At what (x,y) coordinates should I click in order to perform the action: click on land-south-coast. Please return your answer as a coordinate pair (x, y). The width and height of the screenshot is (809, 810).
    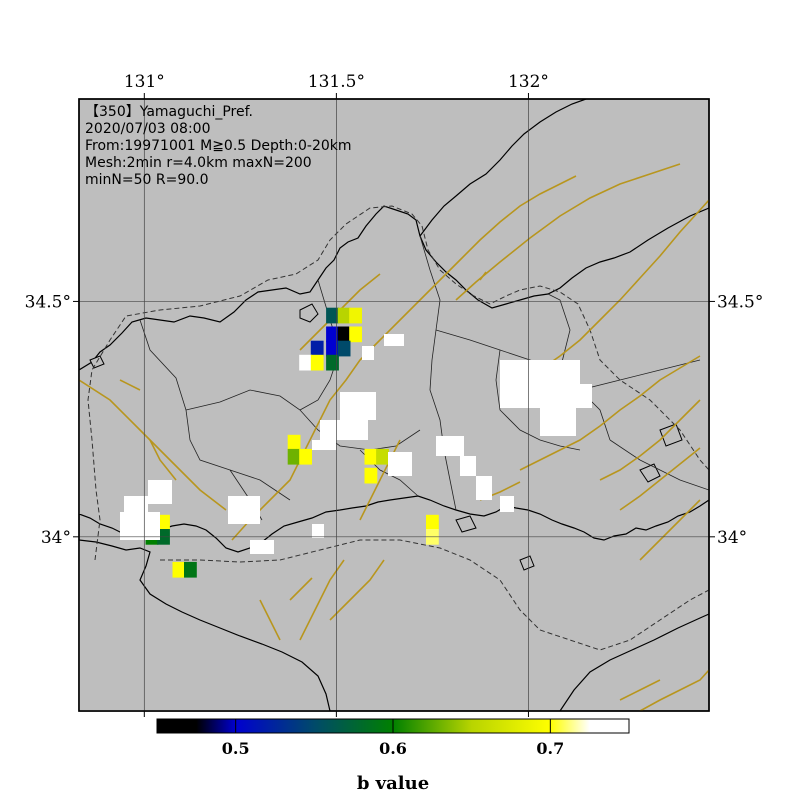
    Looking at the image, I should click on (634, 662).